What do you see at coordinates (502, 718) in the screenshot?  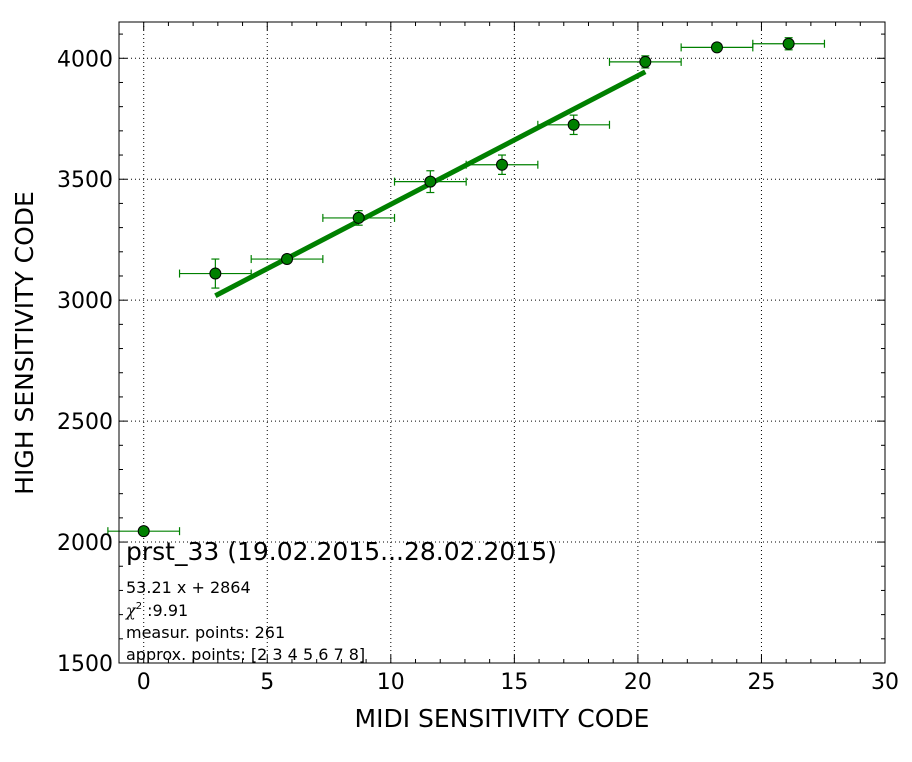 I see `x-axis-label: MIDI SENSITIVITY CODE` at bounding box center [502, 718].